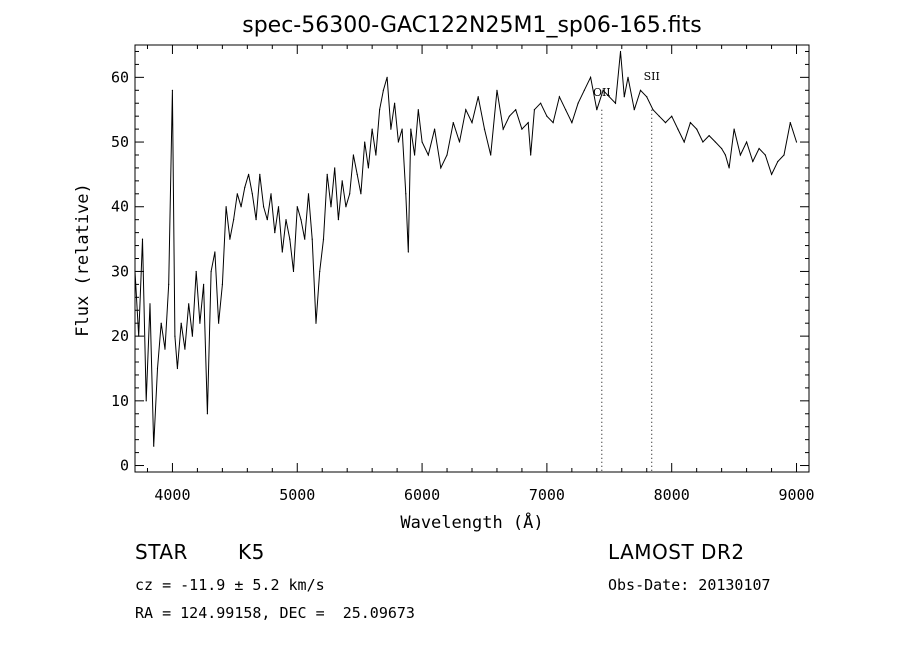 The width and height of the screenshot is (900, 650). I want to click on y-tick-label: 20, so click(120, 336).